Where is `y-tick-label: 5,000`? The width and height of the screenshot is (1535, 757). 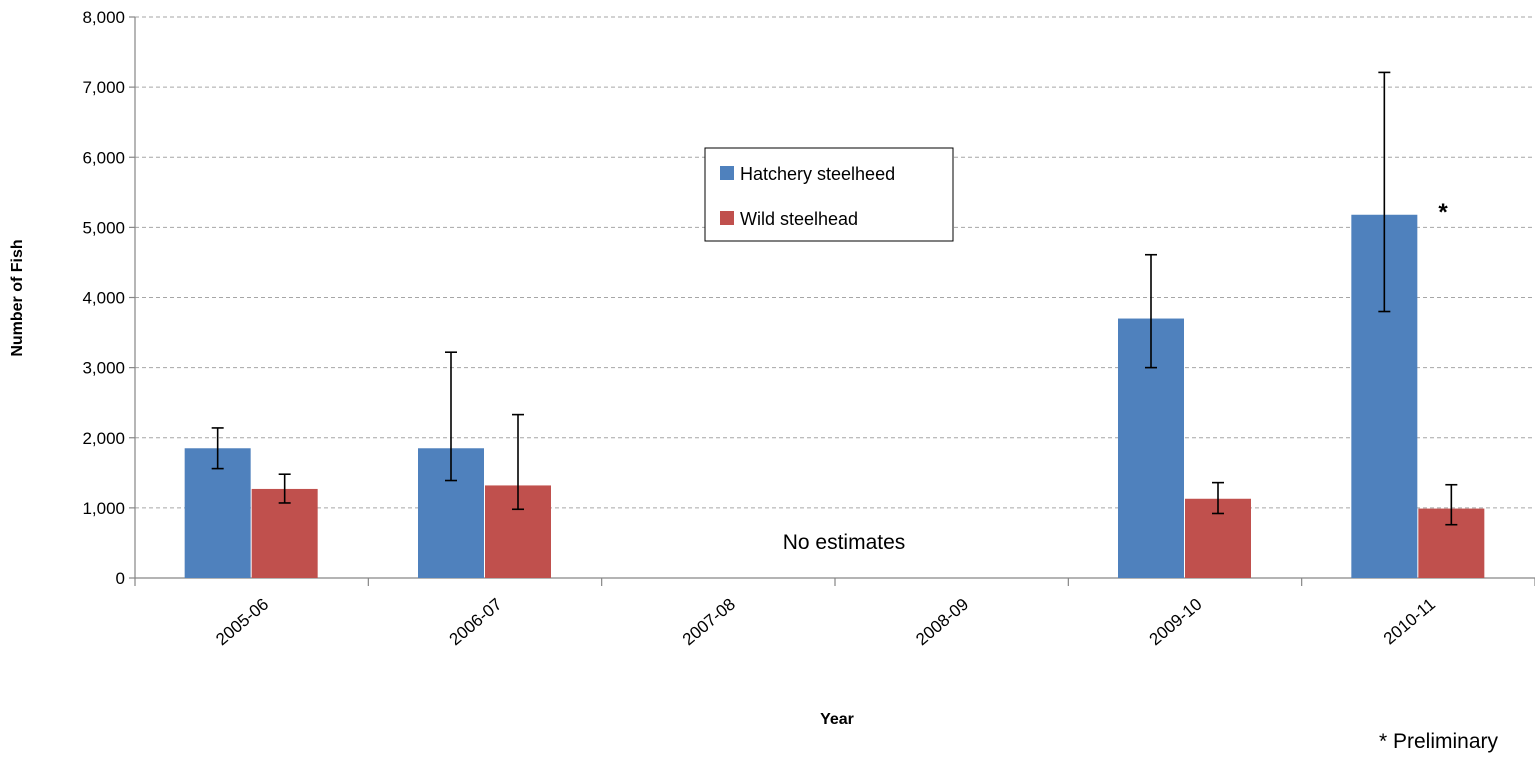 y-tick-label: 5,000 is located at coordinates (103, 227).